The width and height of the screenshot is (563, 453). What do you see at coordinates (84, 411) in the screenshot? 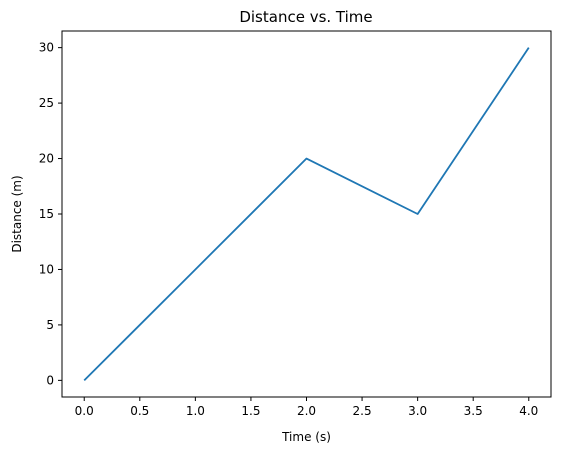
I see `x-tick-label: 0.0` at bounding box center [84, 411].